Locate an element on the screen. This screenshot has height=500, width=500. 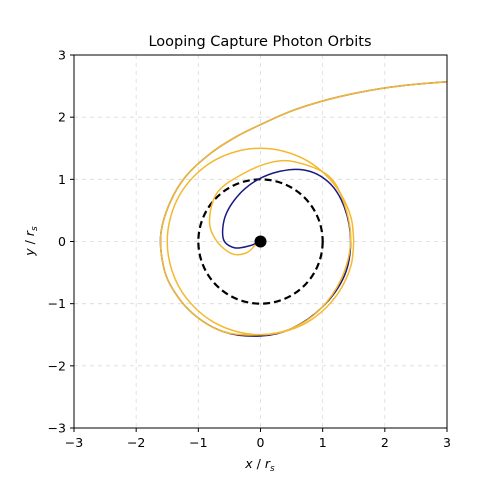
x-axis-label: x / rs is located at coordinates (259, 465).